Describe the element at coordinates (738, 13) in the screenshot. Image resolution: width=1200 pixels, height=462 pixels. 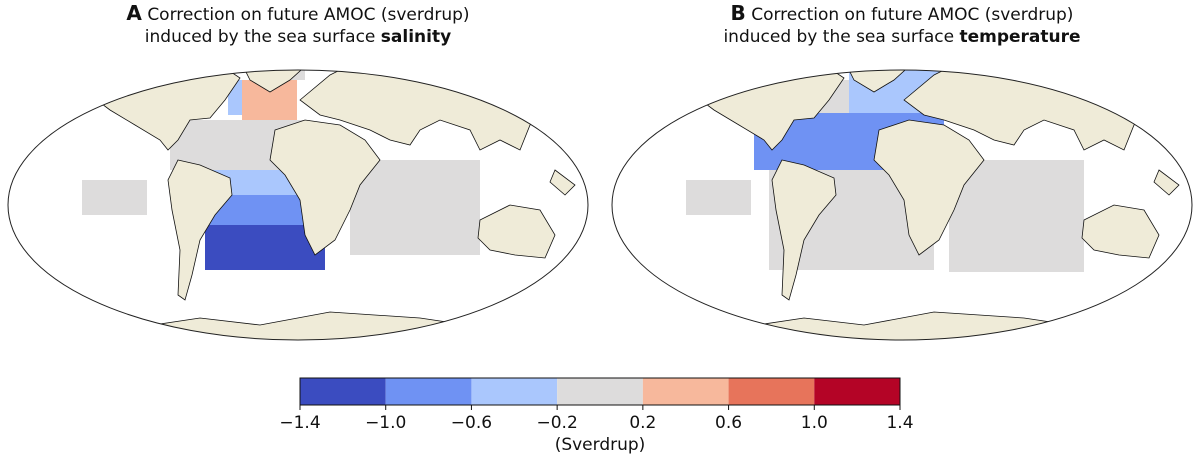
I see `panel-letter: B` at that location.